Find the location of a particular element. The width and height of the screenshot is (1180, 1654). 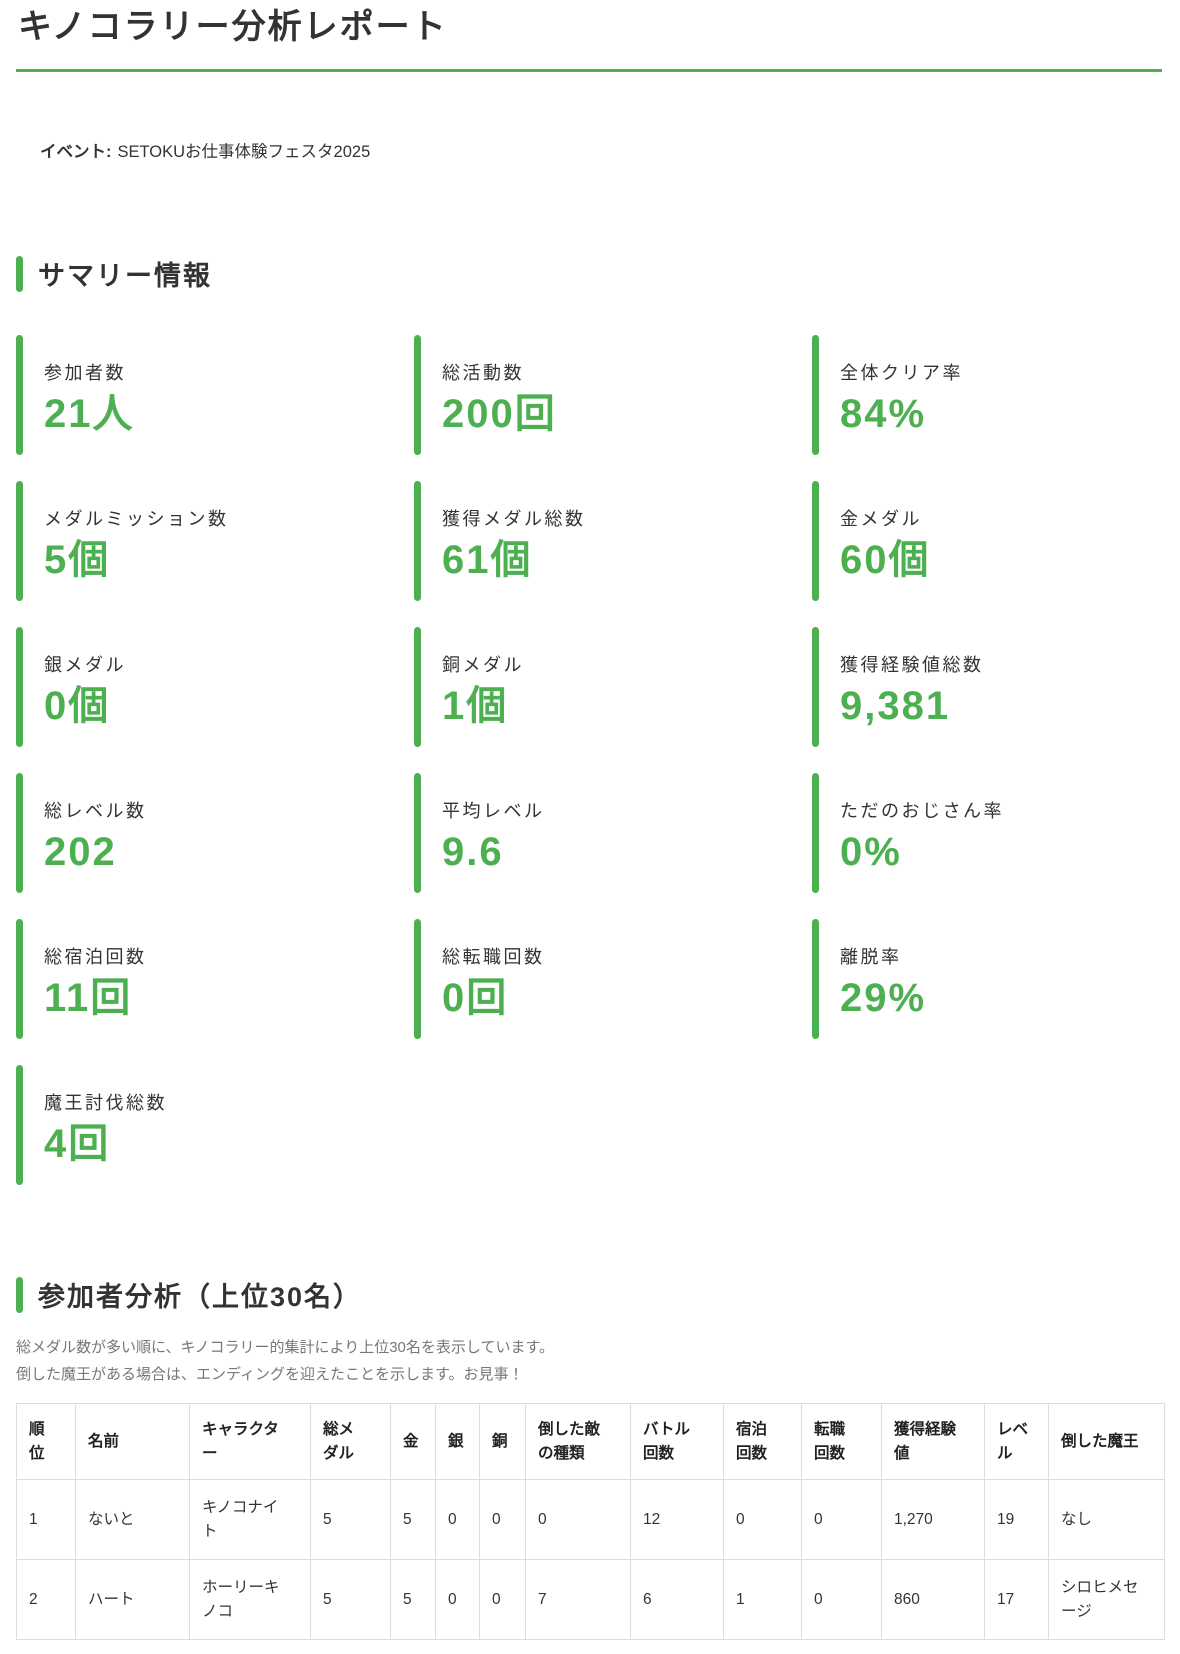

table-cell: 860 is located at coordinates (933, 1600).